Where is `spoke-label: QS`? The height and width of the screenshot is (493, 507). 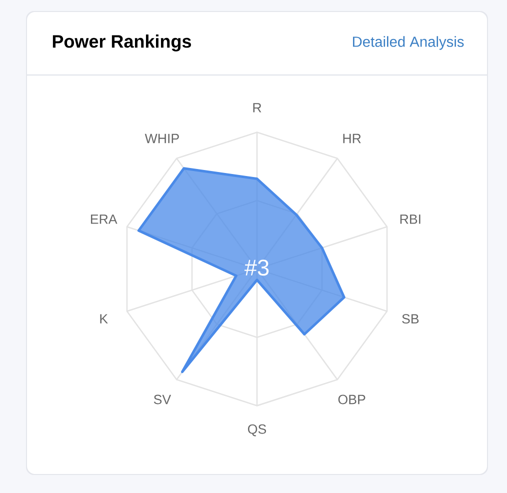
spoke-label: QS is located at coordinates (257, 430).